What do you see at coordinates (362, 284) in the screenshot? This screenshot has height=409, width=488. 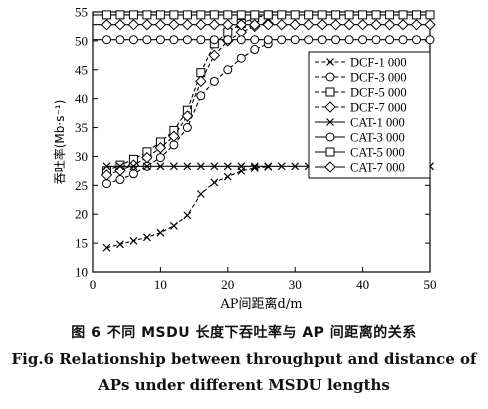 I see `x-tick-label: 40` at bounding box center [362, 284].